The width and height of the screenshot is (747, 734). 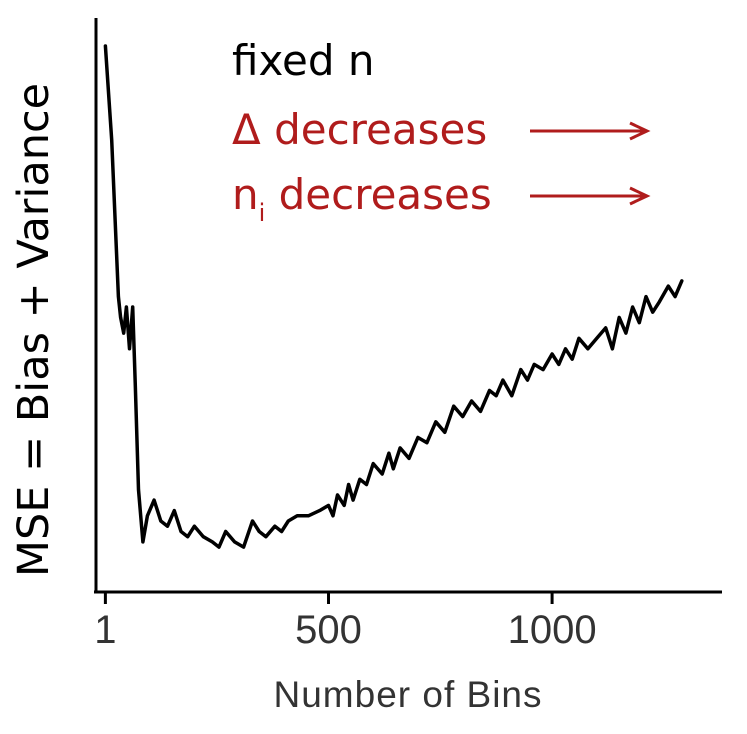 I want to click on annotation-ni-base: n, so click(x=245, y=194).